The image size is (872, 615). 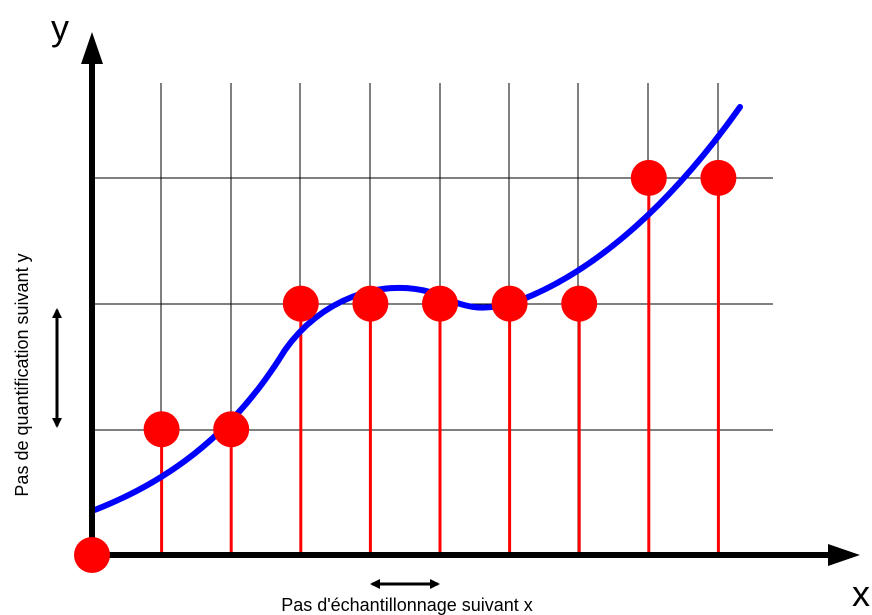 I want to click on x-axis-label: x, so click(x=861, y=593).